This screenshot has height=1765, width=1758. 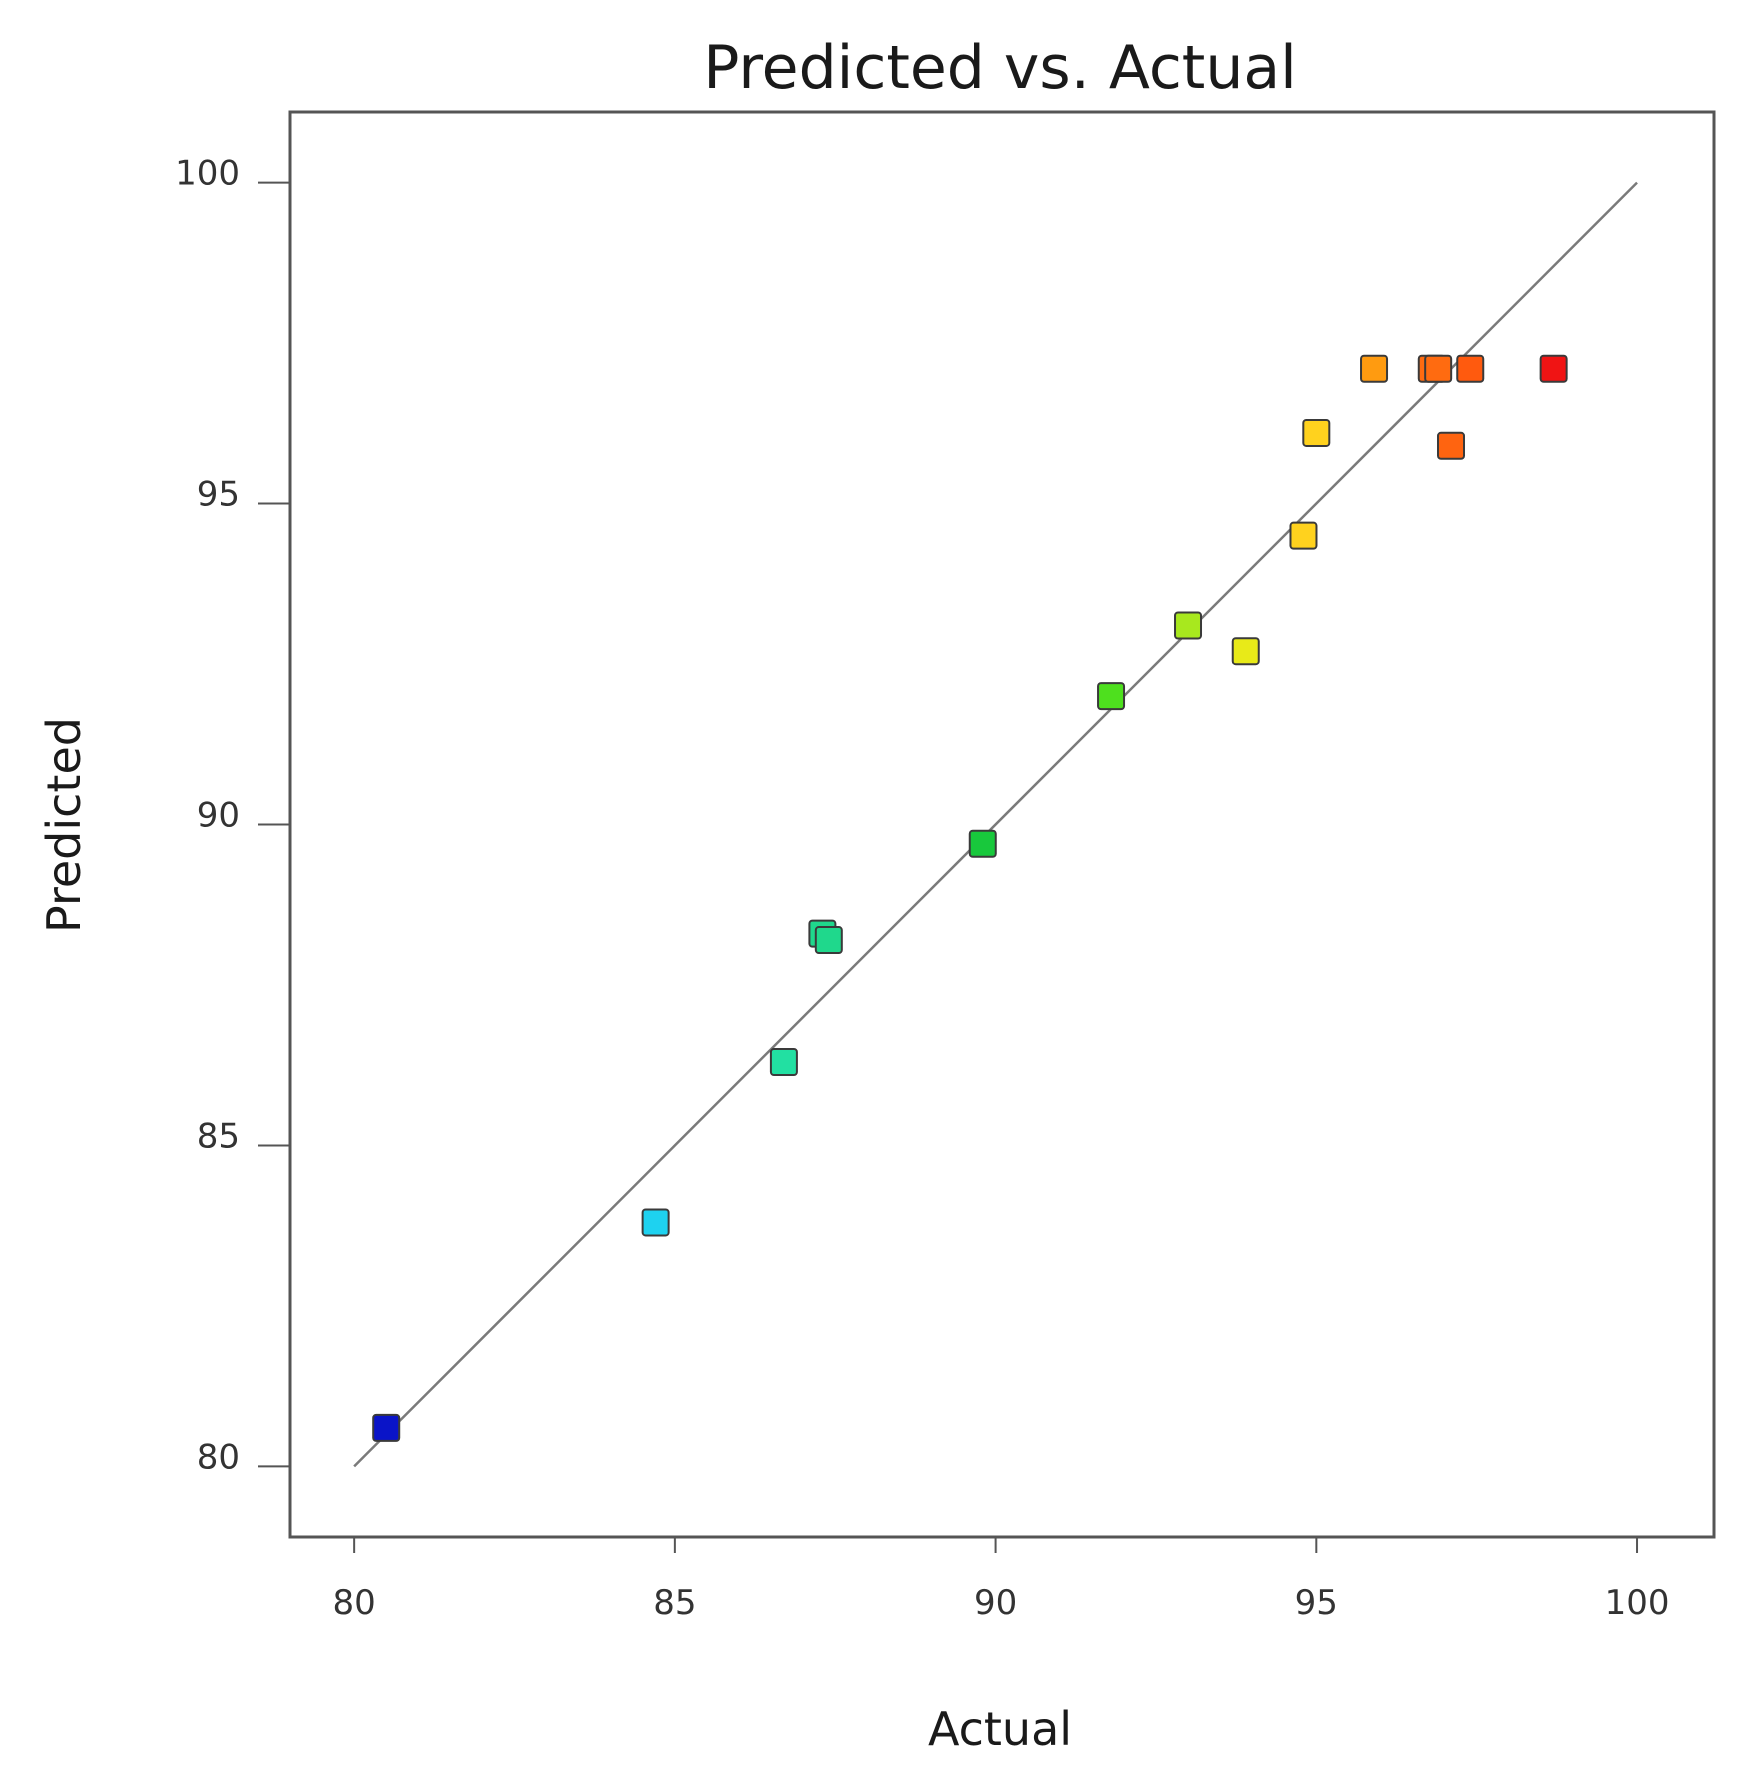 What do you see at coordinates (207, 174) in the screenshot?
I see `y-tick-label: 100` at bounding box center [207, 174].